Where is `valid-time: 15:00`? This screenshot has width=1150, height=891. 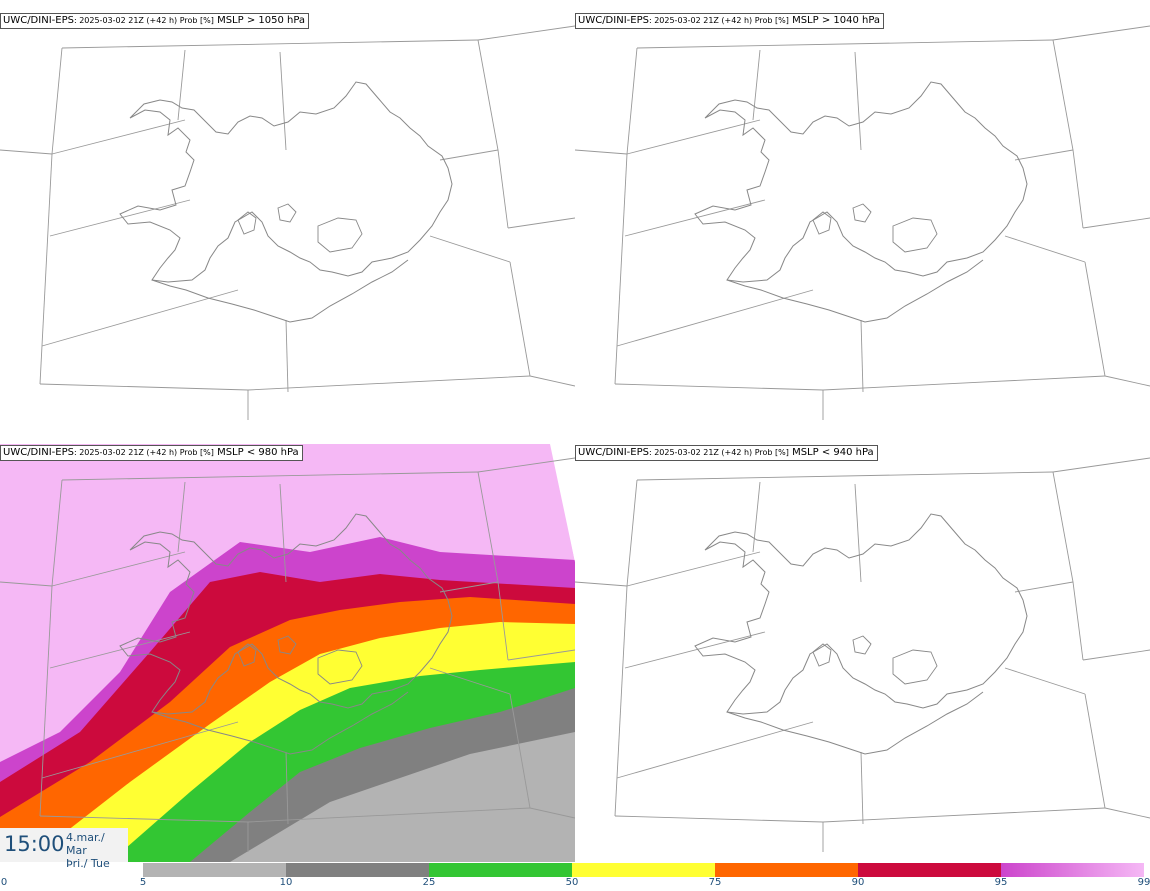 valid-time: 15:00 is located at coordinates (34, 844).